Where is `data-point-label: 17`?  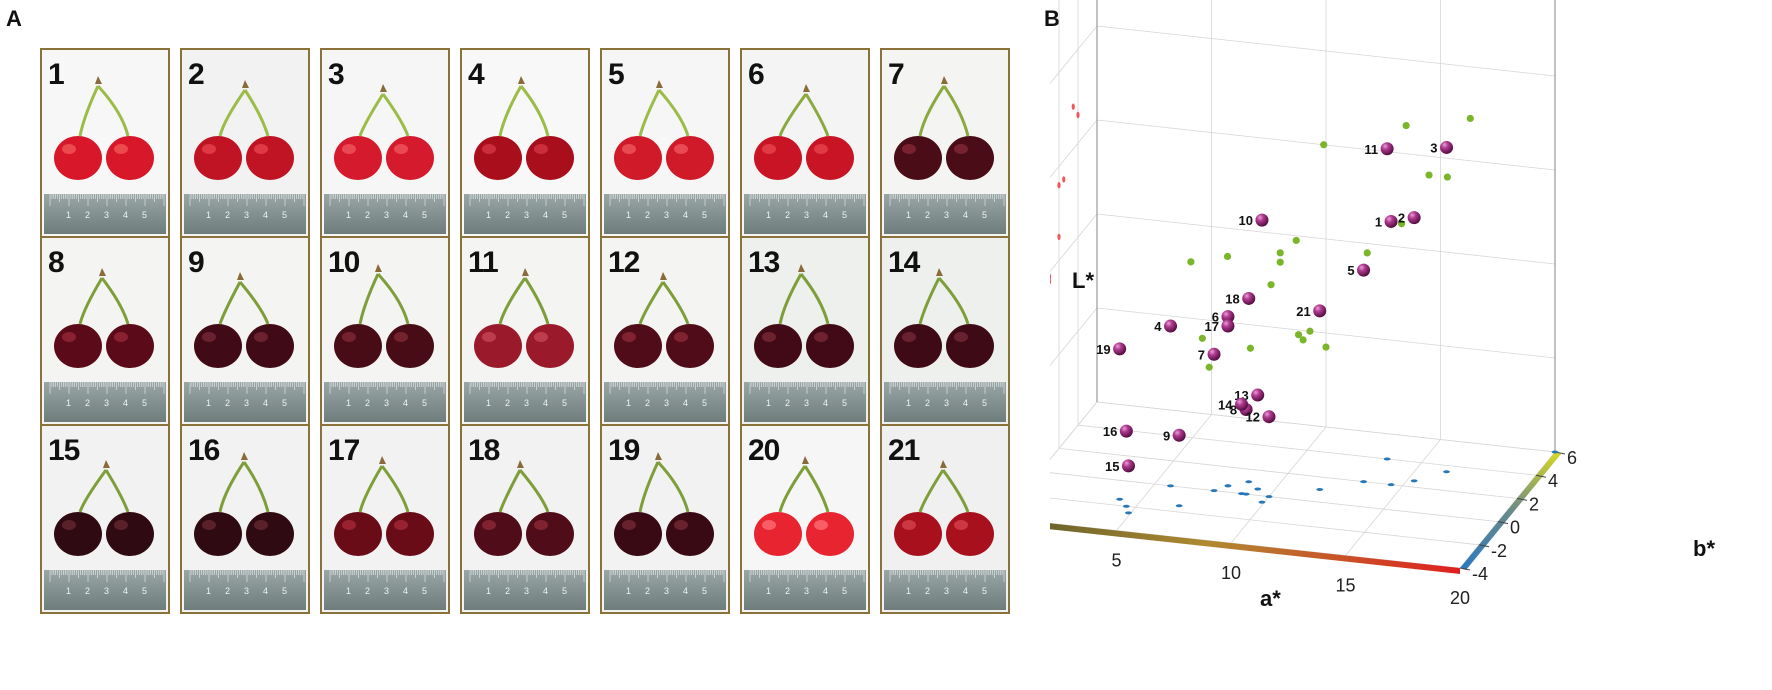
data-point-label: 17 is located at coordinates (1211, 326).